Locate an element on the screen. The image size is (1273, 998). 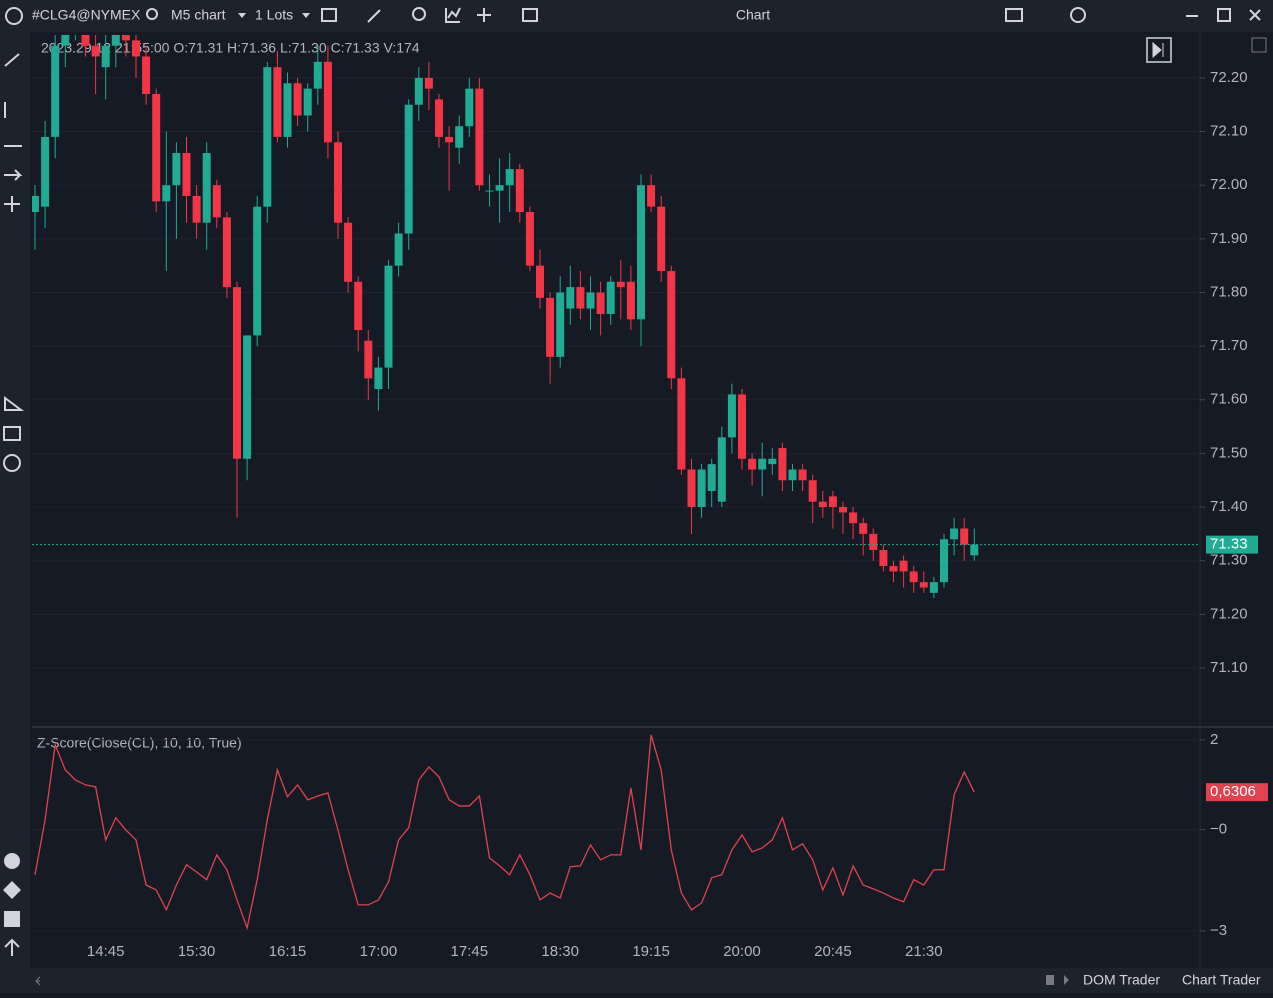
scroll-icon is located at coordinates (1158, 50).